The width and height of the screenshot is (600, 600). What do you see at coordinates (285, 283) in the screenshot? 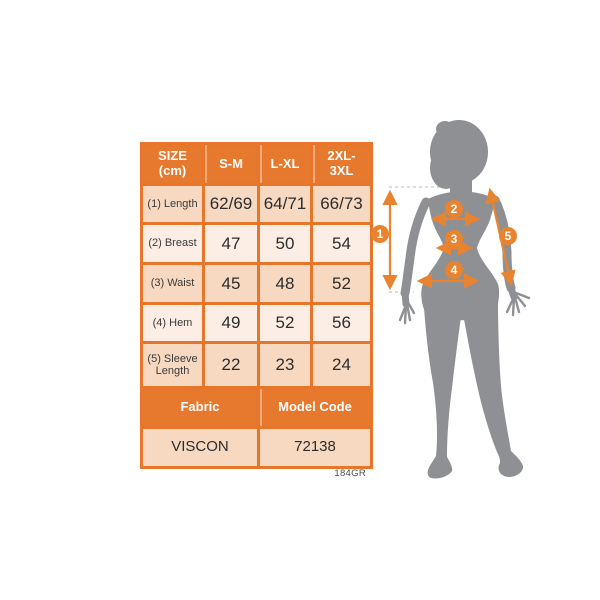
I see `size-value-cell: 48` at bounding box center [285, 283].